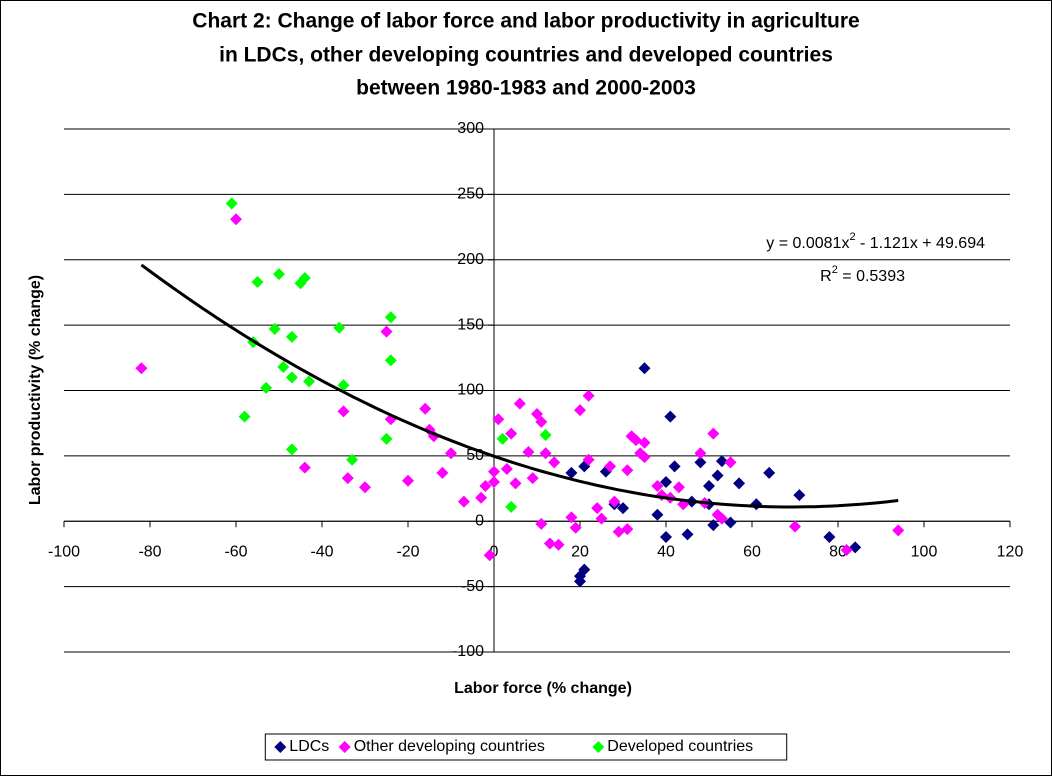 The width and height of the screenshot is (1052, 776). What do you see at coordinates (752, 551) in the screenshot?
I see `x-tick-label: 60` at bounding box center [752, 551].